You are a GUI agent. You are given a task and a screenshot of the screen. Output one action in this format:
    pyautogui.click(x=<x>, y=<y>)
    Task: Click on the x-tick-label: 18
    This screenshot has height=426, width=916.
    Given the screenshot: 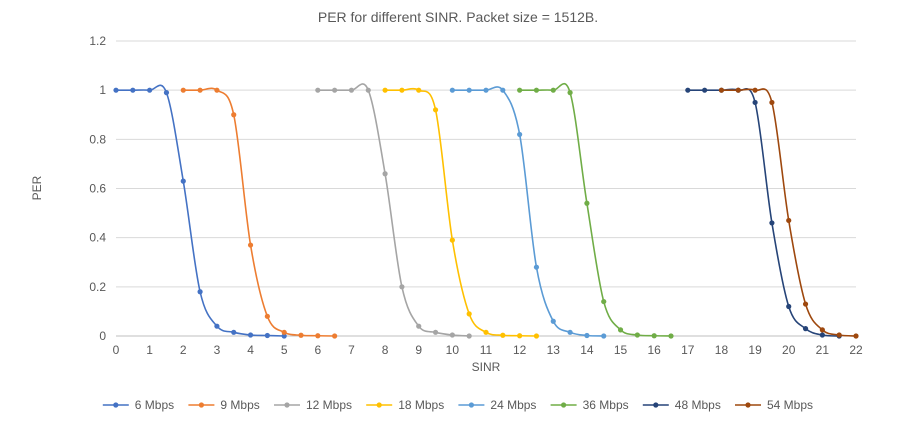 What is the action you would take?
    pyautogui.click(x=722, y=350)
    